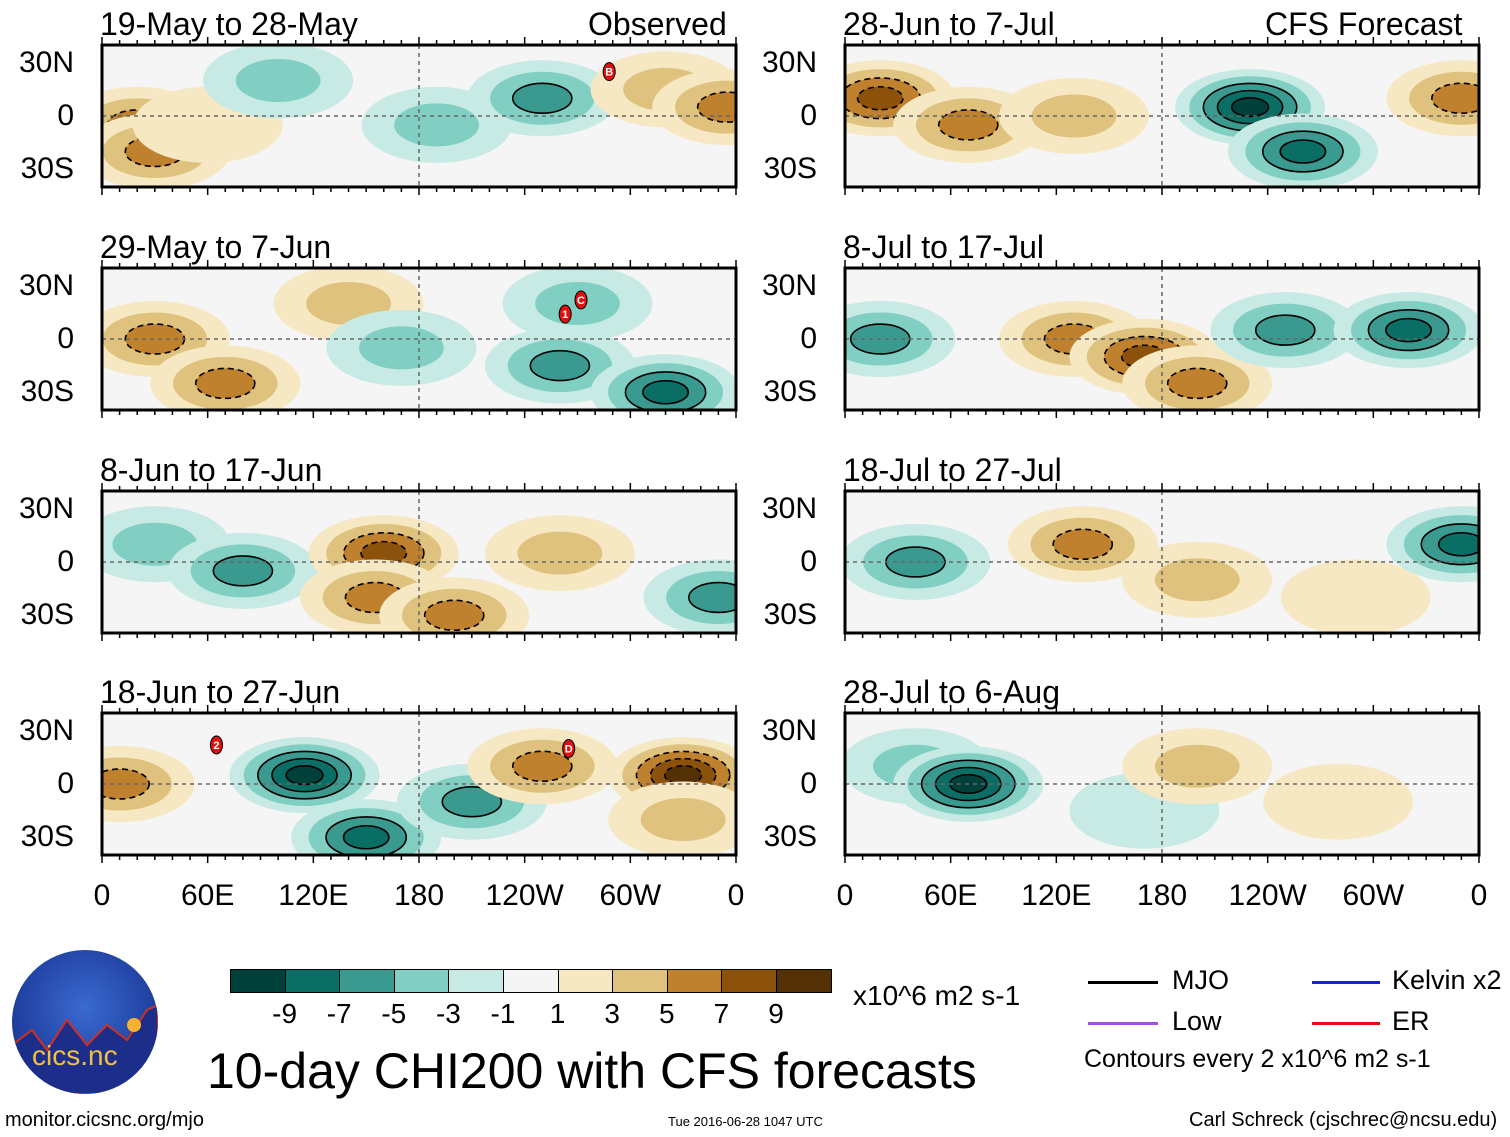 The height and width of the screenshot is (1137, 1510). What do you see at coordinates (1267, 895) in the screenshot?
I see `lon-label: 120W` at bounding box center [1267, 895].